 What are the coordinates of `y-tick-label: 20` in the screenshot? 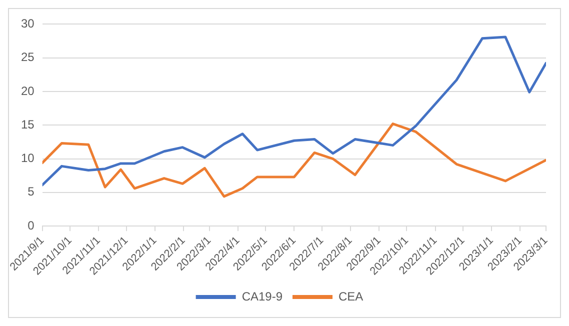 It's located at (27, 91).